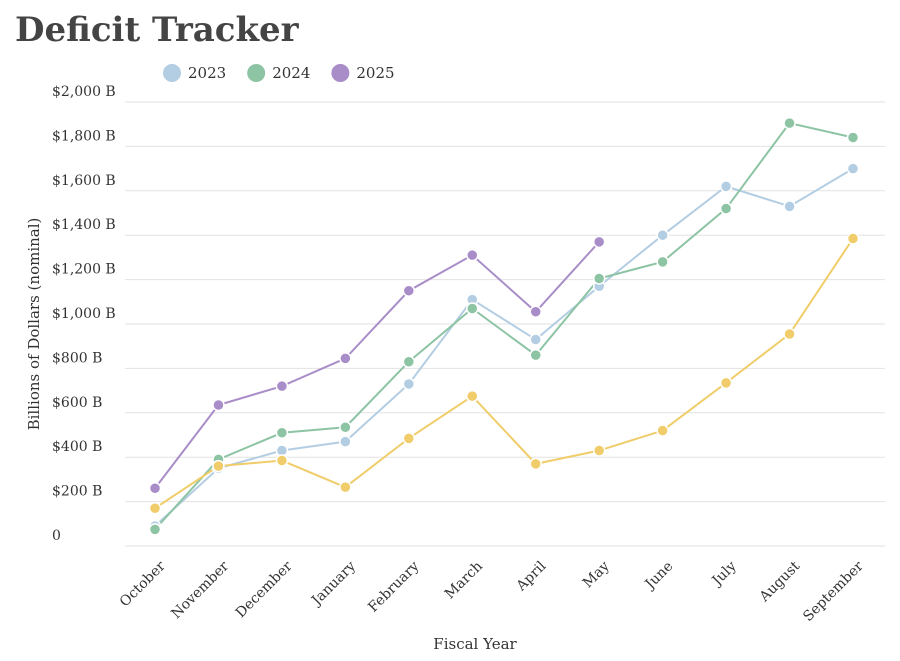 The width and height of the screenshot is (900, 661). I want to click on x-tick-label: October, so click(143, 584).